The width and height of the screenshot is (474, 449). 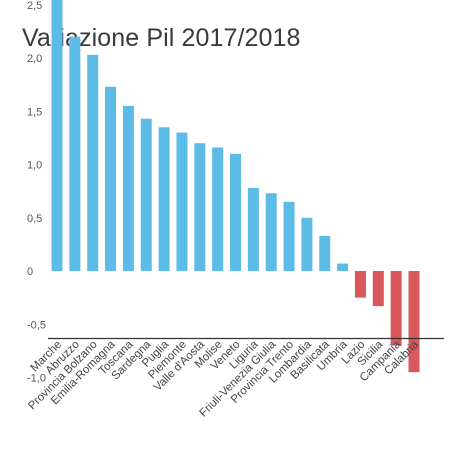 I want to click on y-tick-label: 0, so click(x=30, y=272).